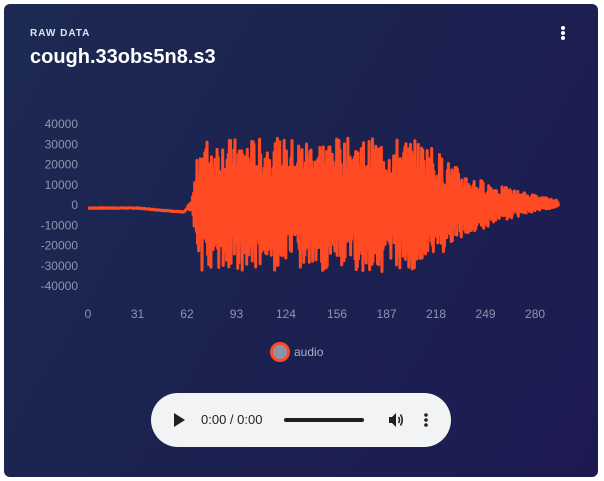 The height and width of the screenshot is (481, 604). I want to click on x-tick-label: 218, so click(436, 314).